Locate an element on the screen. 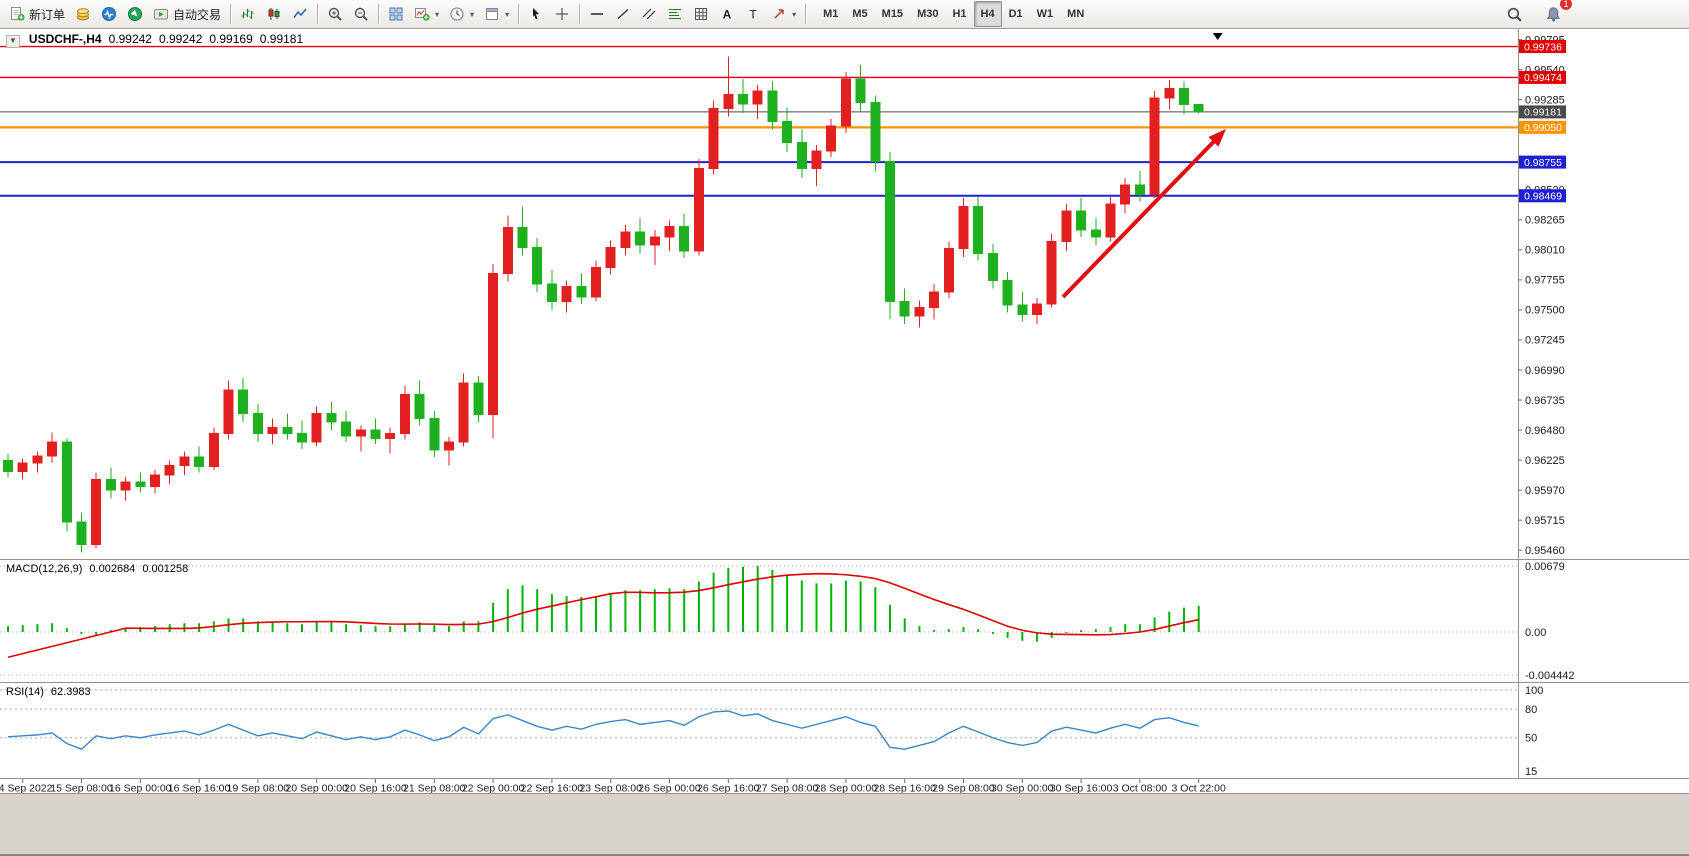 The height and width of the screenshot is (856, 1689). arrows-button: ▾ is located at coordinates (783, 14).